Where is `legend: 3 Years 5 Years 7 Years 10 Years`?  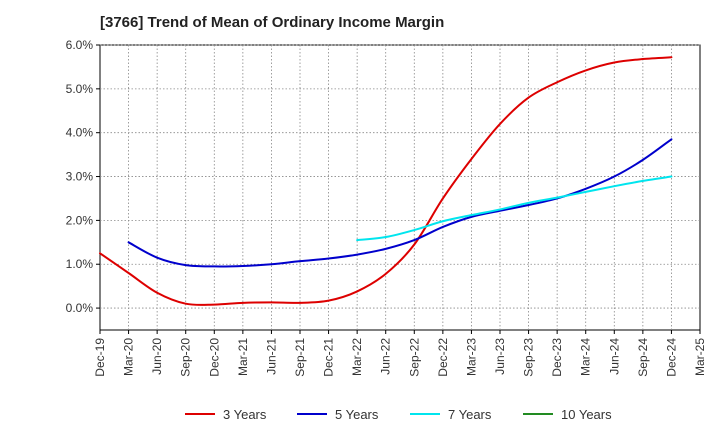 legend: 3 Years 5 Years 7 Years 10 Years is located at coordinates (398, 414).